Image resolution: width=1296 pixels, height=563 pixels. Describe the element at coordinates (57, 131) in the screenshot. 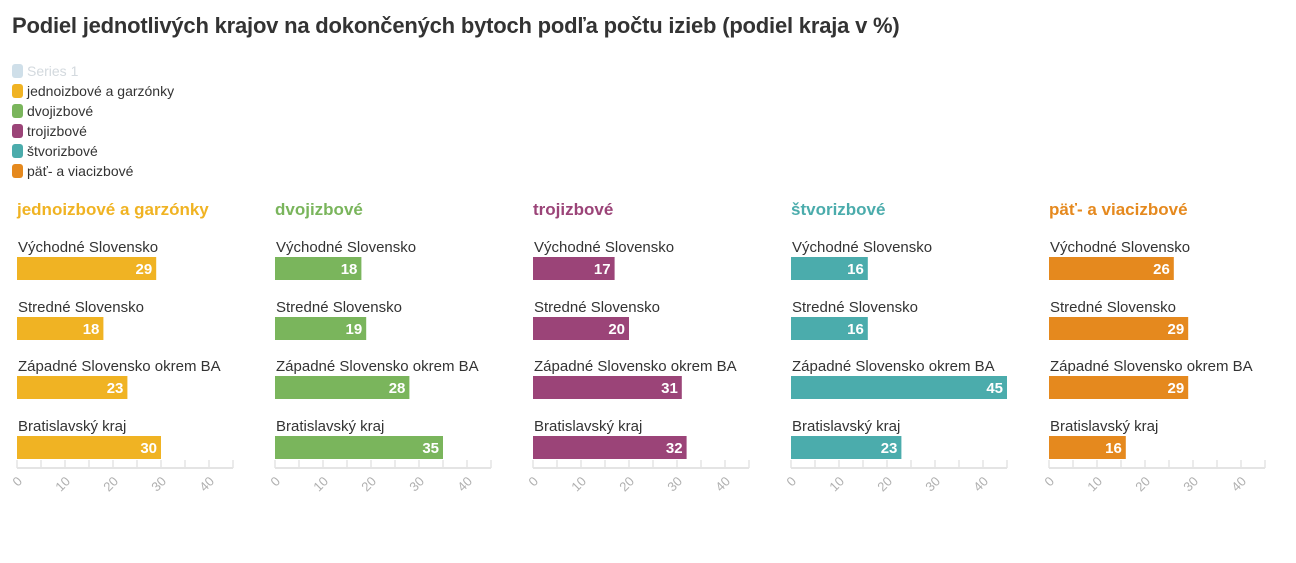

I see `legend-label: trojizbové` at that location.